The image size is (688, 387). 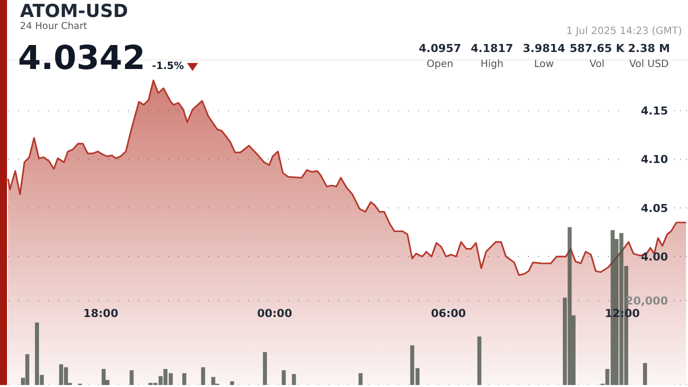 What do you see at coordinates (54, 26) in the screenshot?
I see `chart-subtitle: 24 Hour Chart` at bounding box center [54, 26].